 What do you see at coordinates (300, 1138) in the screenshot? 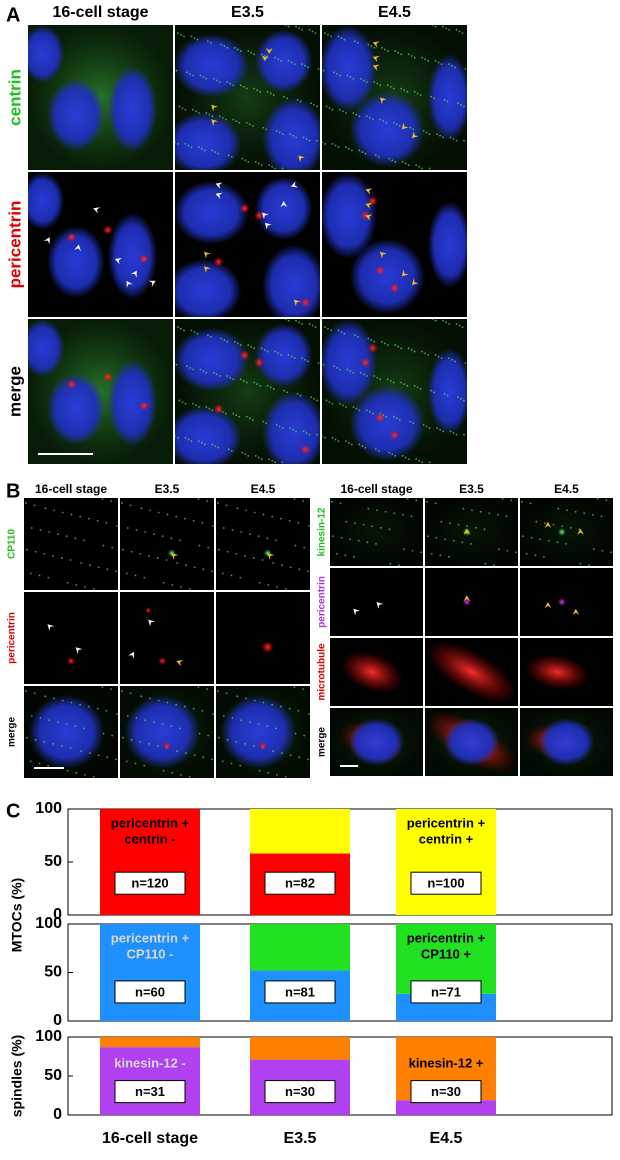
I see `x-tick-label: E3.5` at bounding box center [300, 1138].